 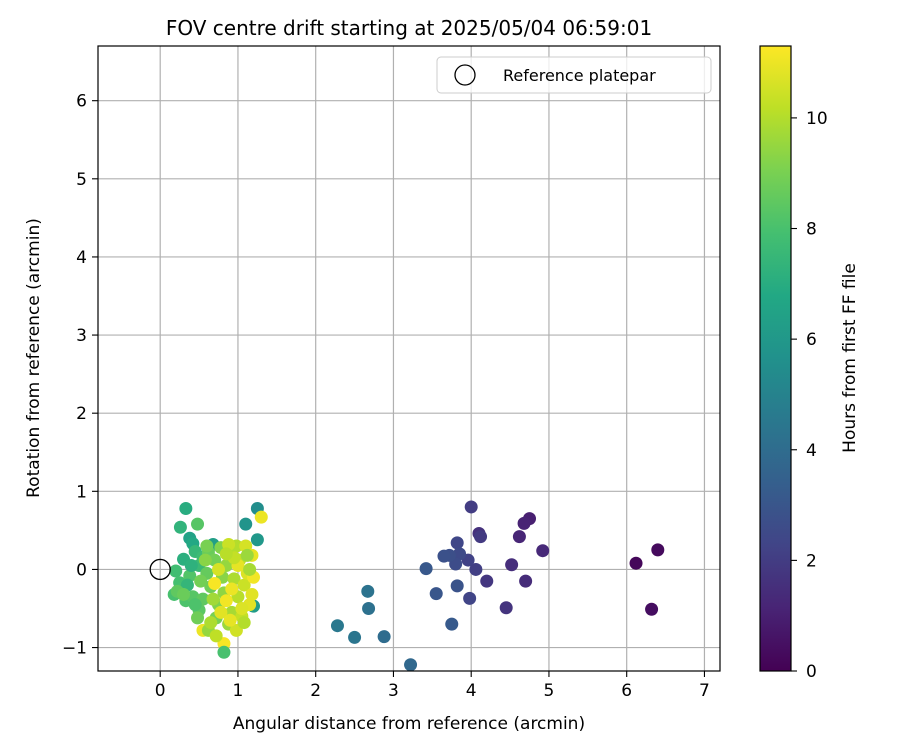 What do you see at coordinates (465, 75) in the screenshot?
I see `legend-marker-open-circle-icon` at bounding box center [465, 75].